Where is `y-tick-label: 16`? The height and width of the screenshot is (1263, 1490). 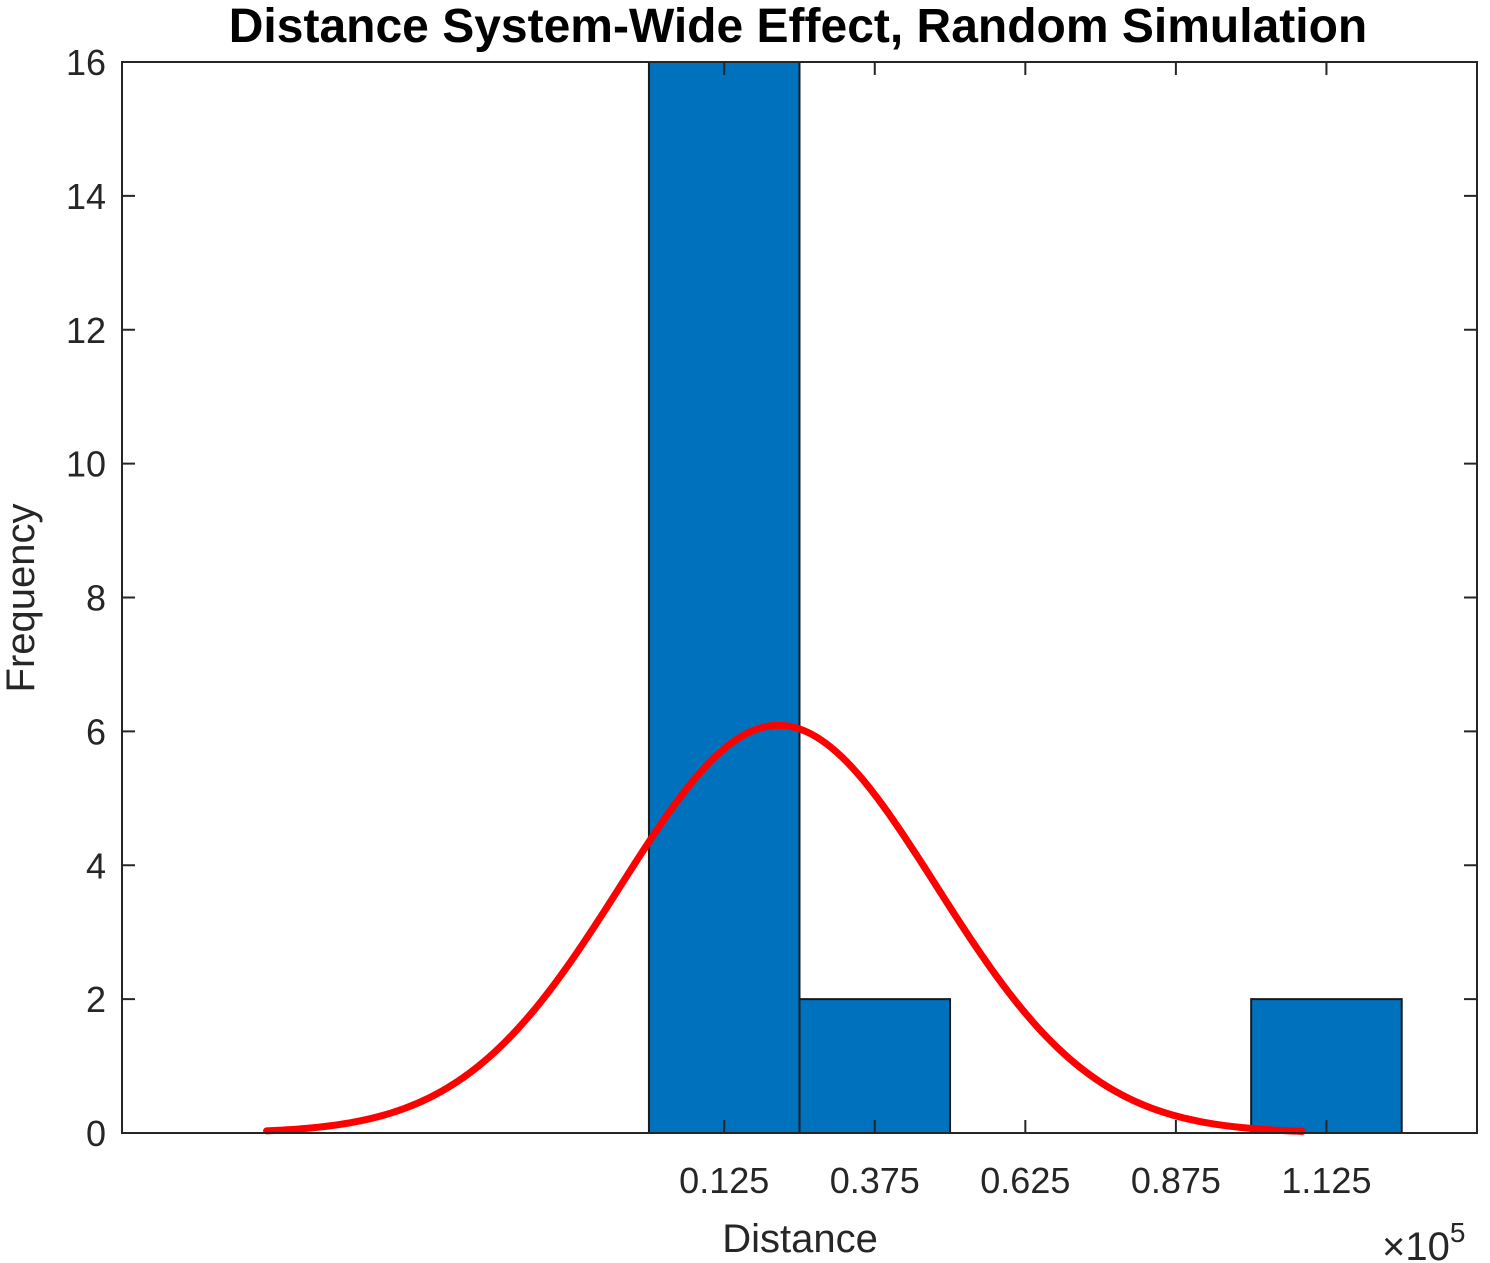
y-tick-label: 16 is located at coordinates (86, 62).